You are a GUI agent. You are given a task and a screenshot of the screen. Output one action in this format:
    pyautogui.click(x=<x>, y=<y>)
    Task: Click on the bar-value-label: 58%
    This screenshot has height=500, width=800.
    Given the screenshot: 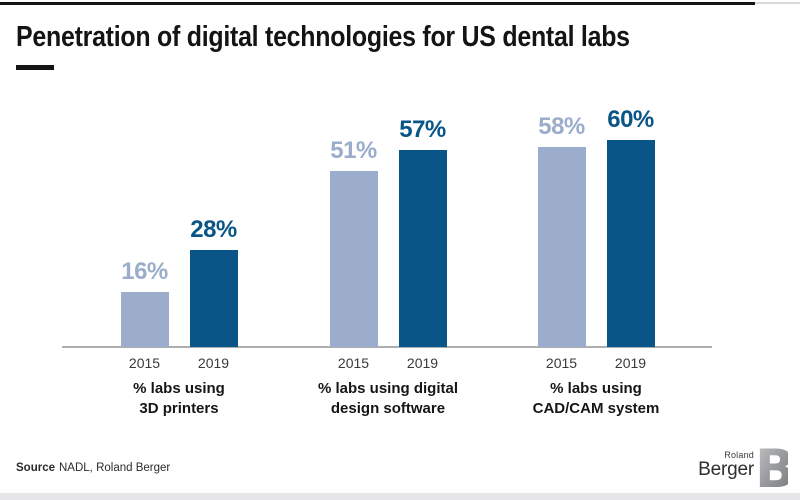 What is the action you would take?
    pyautogui.click(x=561, y=126)
    